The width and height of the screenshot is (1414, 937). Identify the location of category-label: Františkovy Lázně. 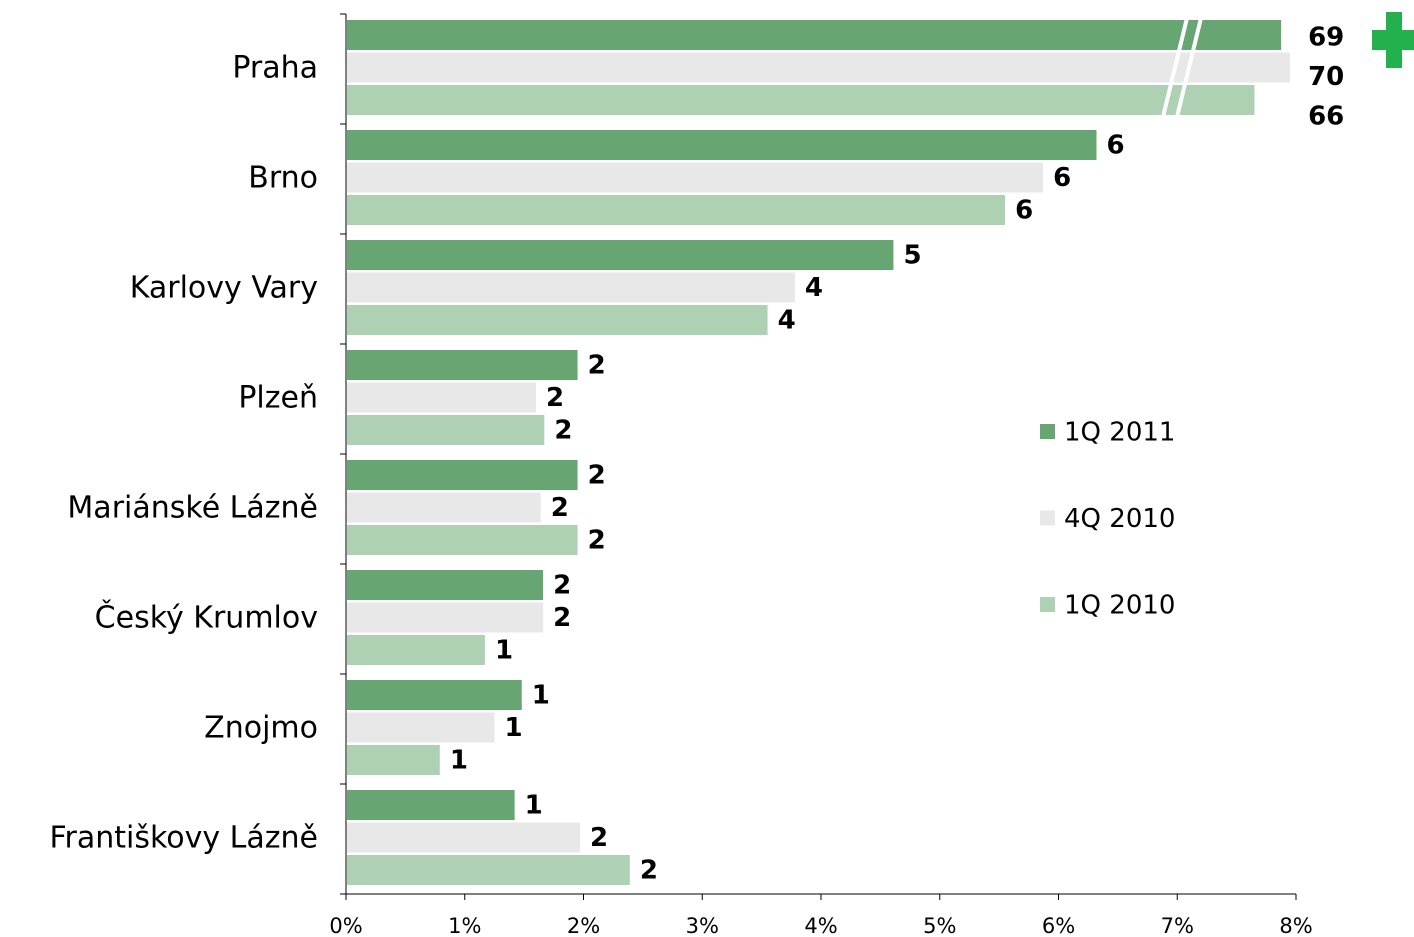
(183, 838).